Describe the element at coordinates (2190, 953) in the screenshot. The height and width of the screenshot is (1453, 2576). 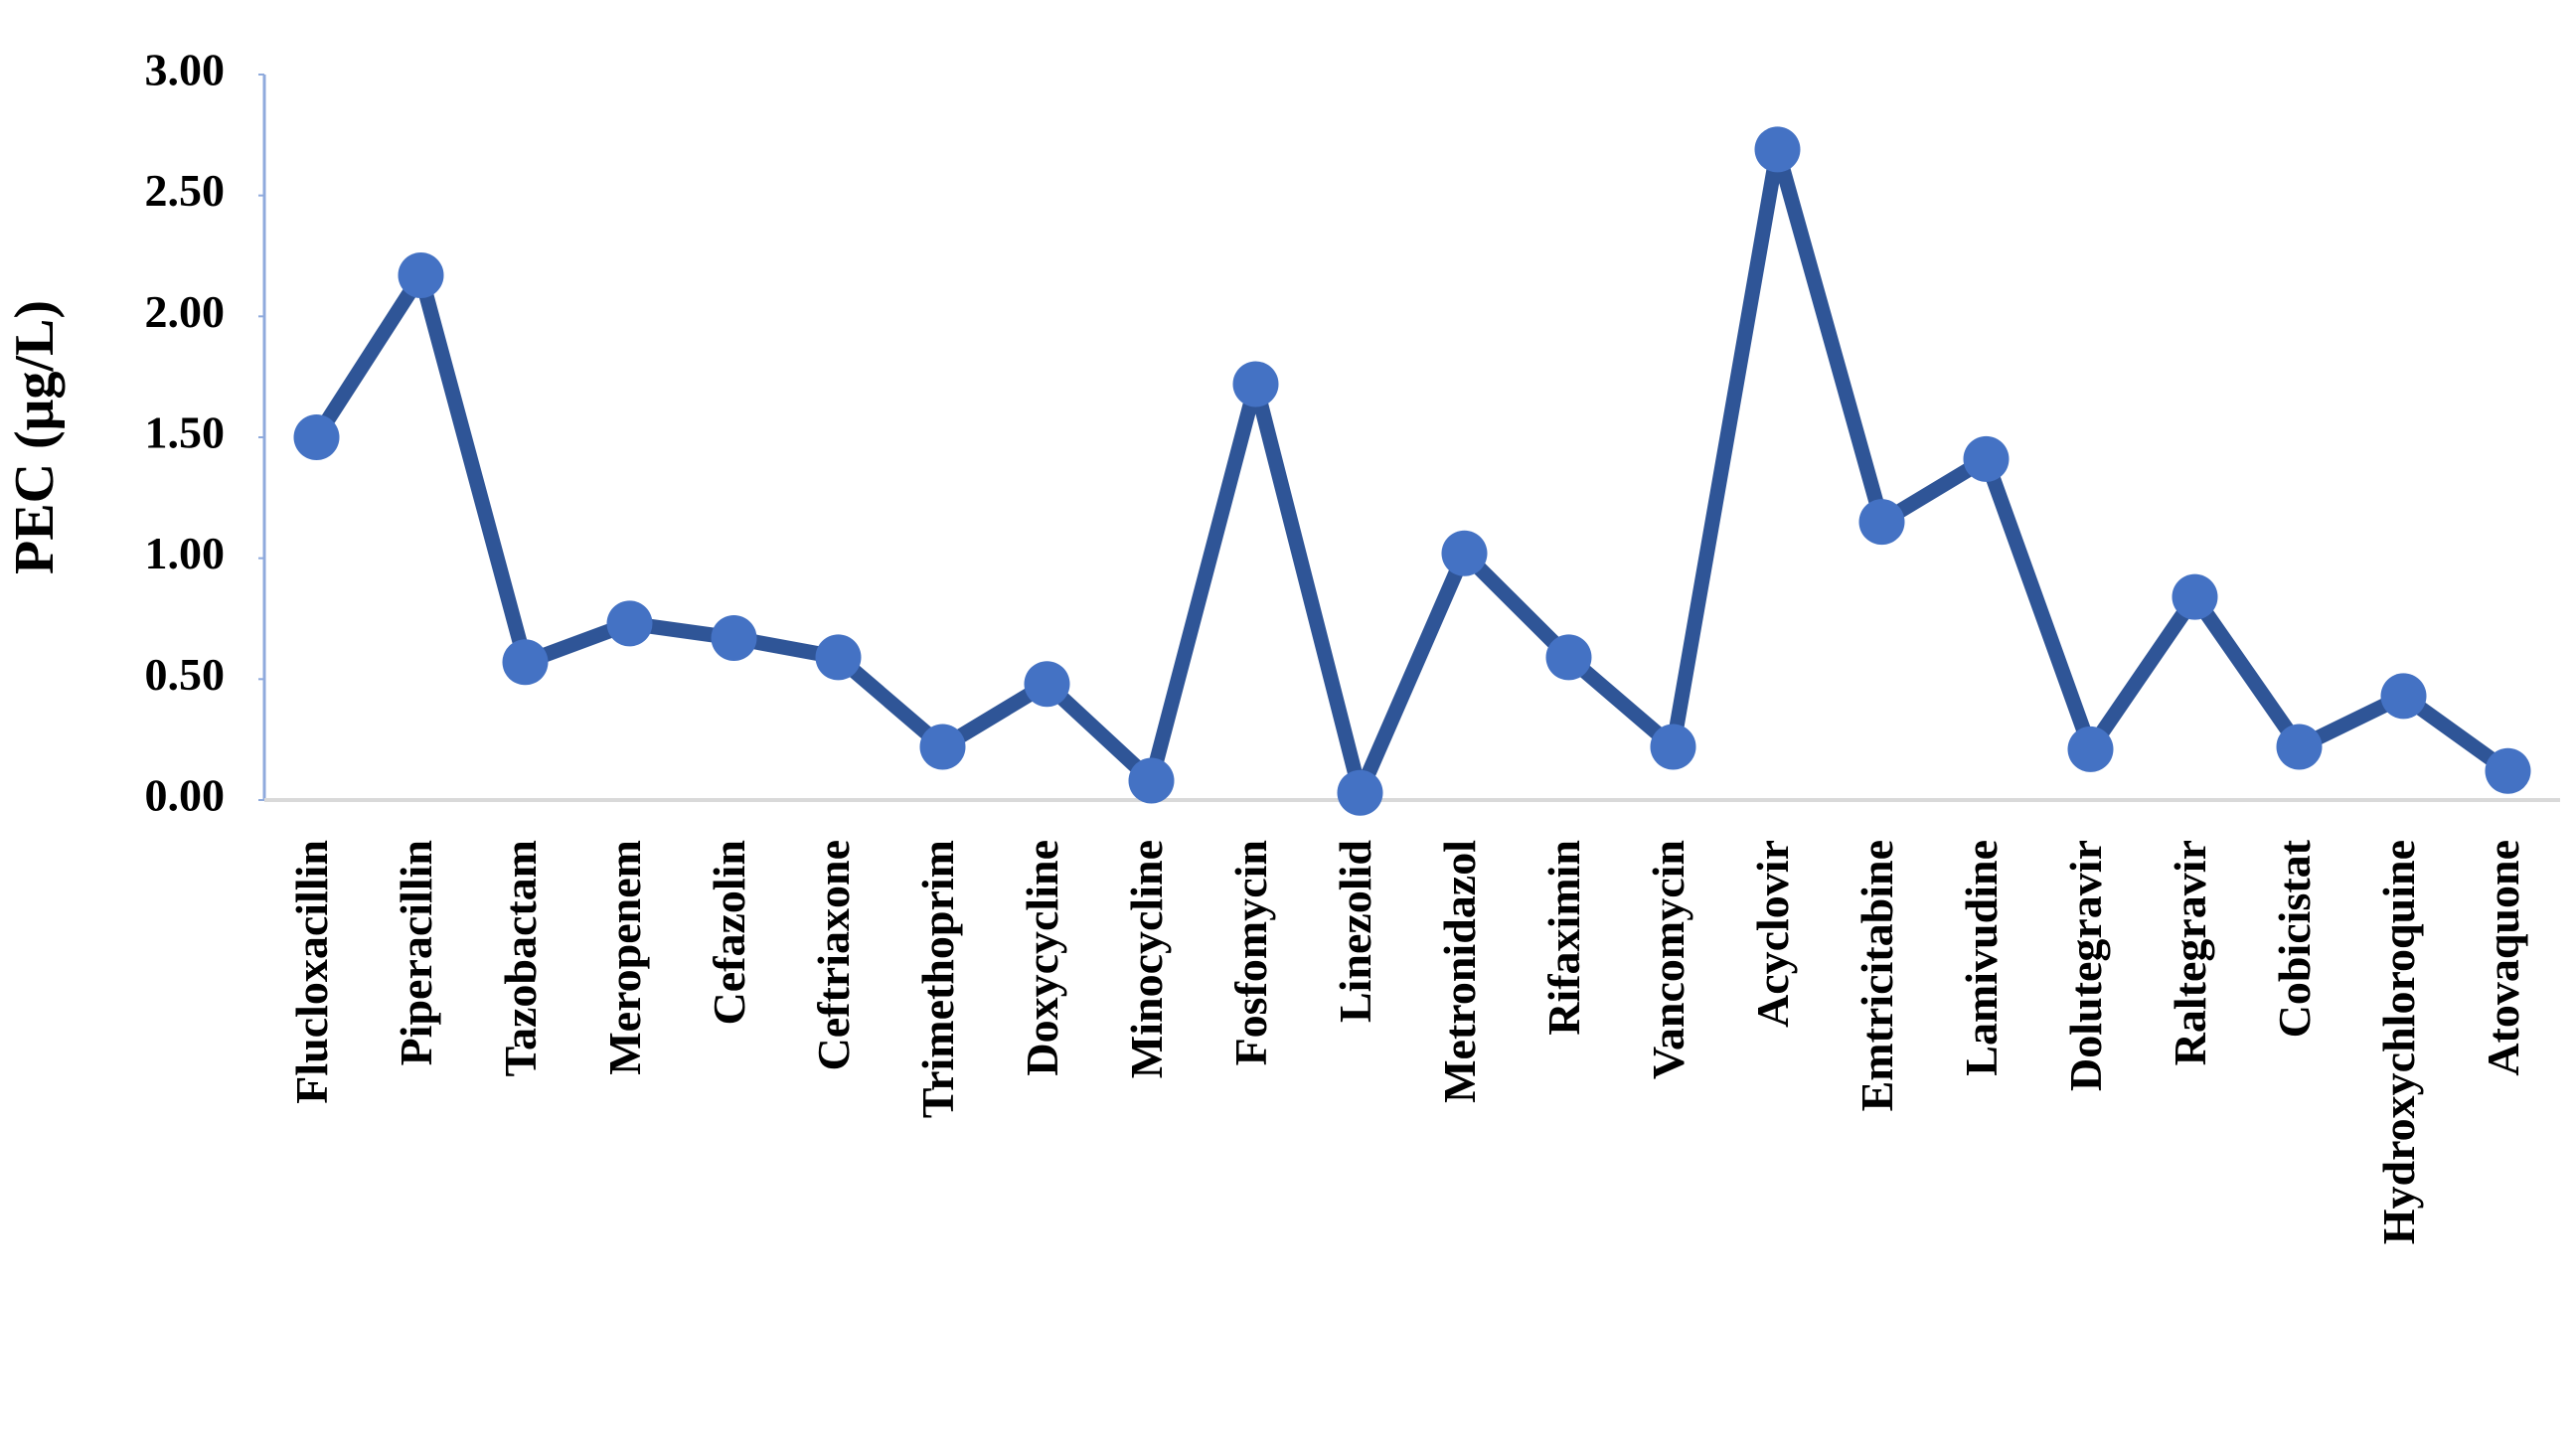
I see `x-tick-label: Raltegravir` at that location.